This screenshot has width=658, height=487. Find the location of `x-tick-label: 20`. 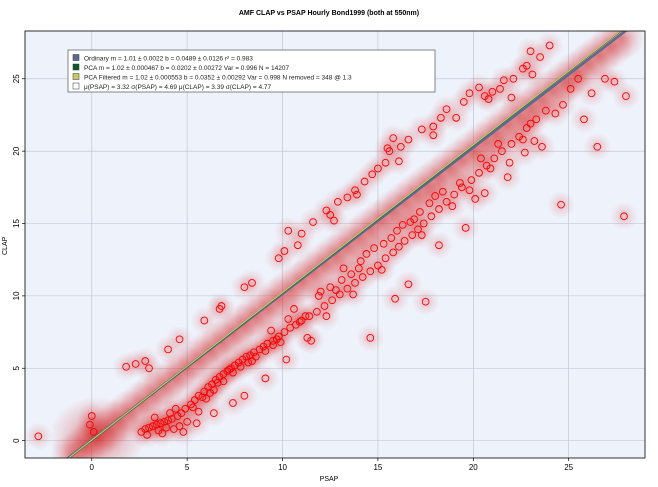

x-tick-label: 20 is located at coordinates (473, 467).